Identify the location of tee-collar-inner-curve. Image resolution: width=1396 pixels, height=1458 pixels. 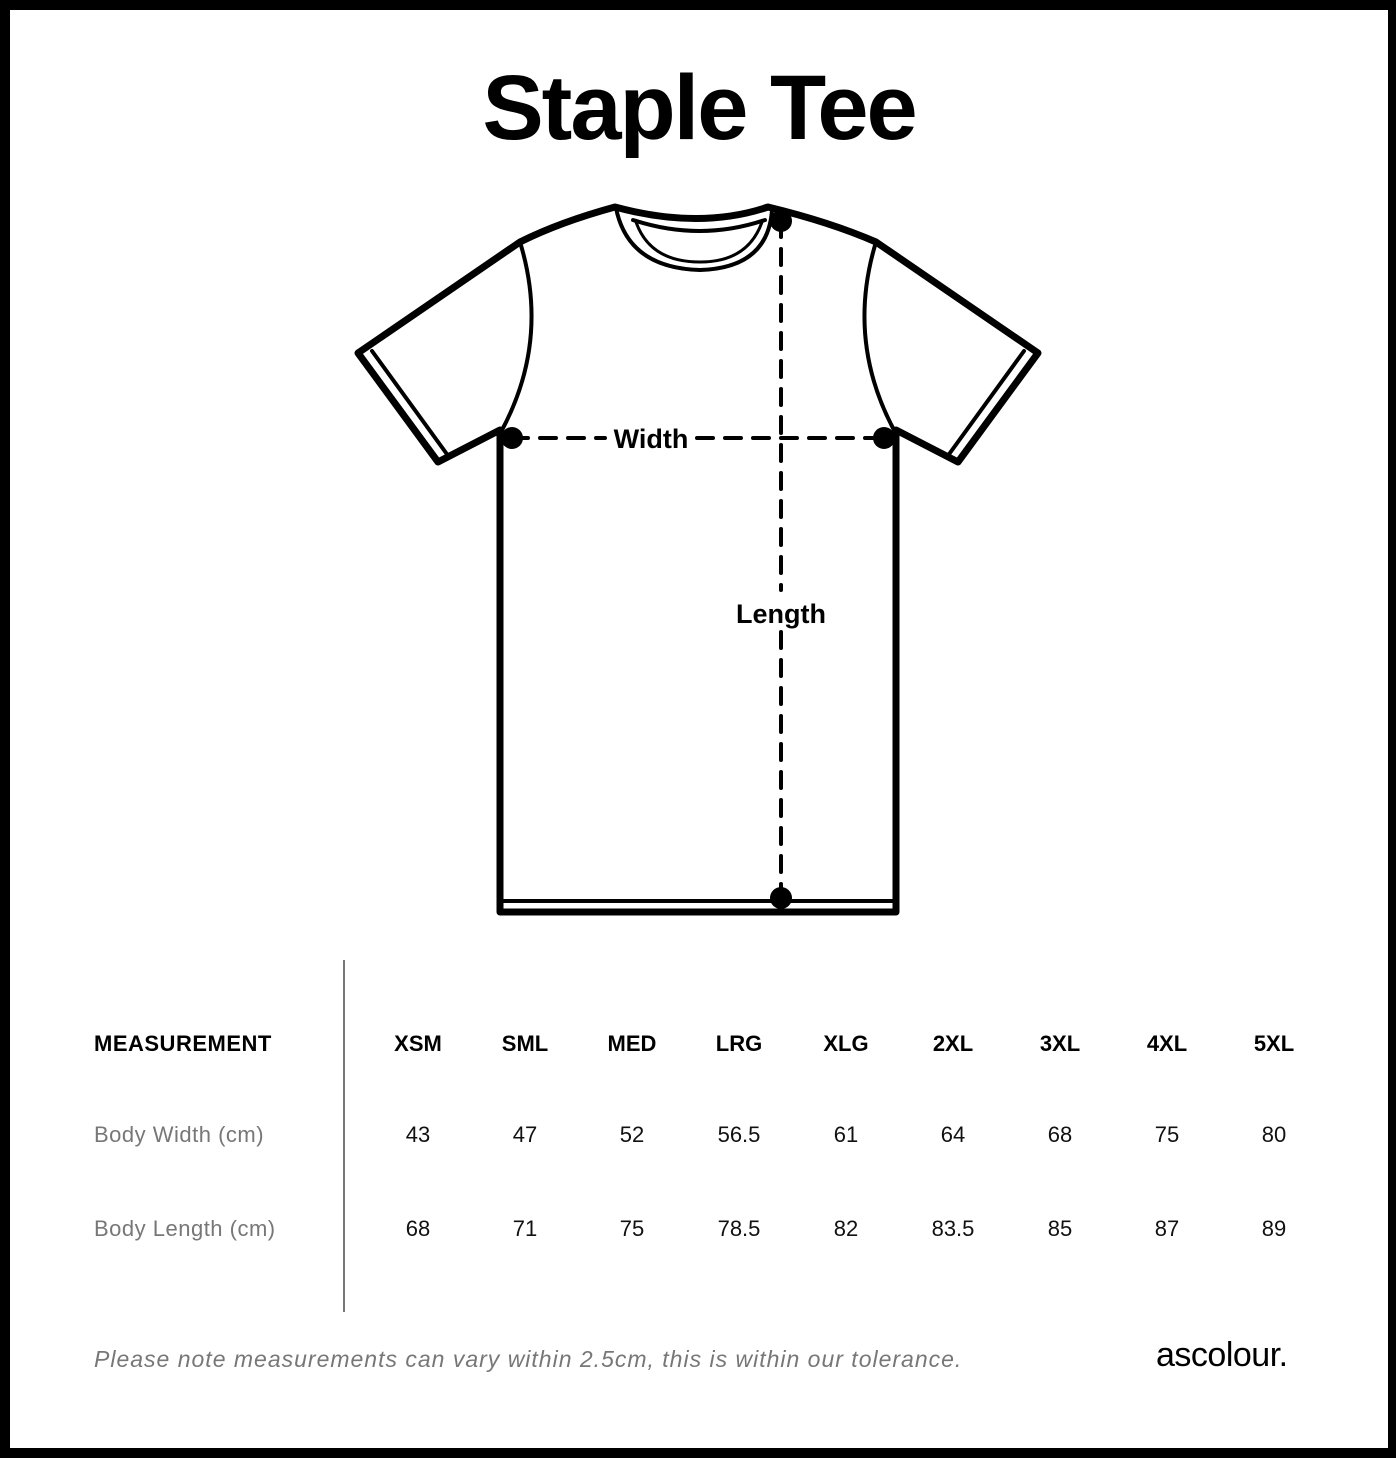
(699, 242).